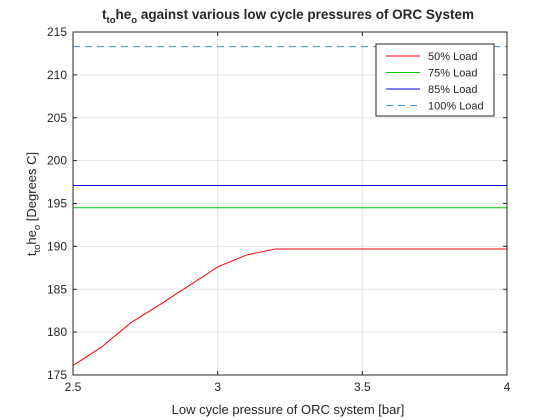  Describe the element at coordinates (57, 246) in the screenshot. I see `y-tick-label: 190` at that location.